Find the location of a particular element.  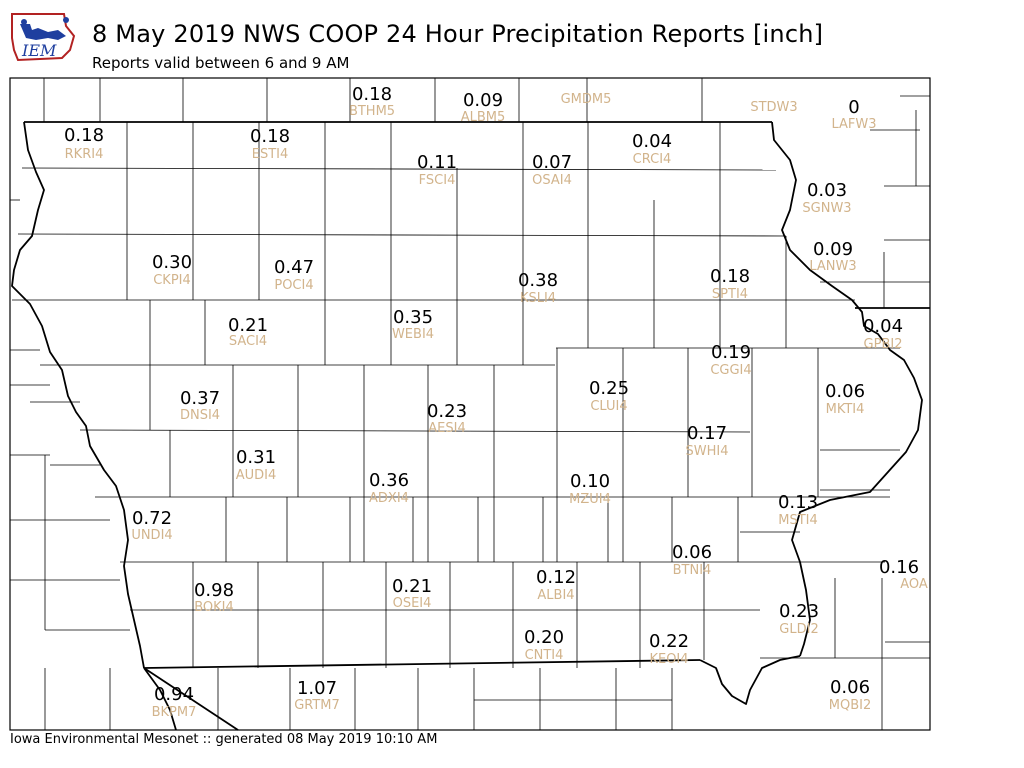

station-value: 0.35 is located at coordinates (413, 317).